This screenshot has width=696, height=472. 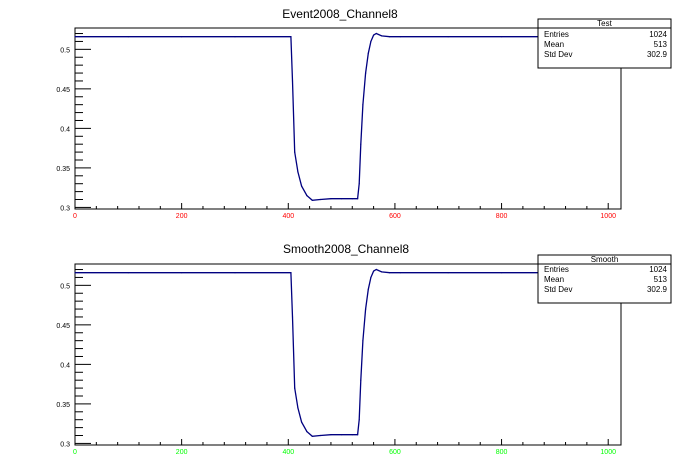 I want to click on stats-box-name: Test, so click(x=604, y=23).